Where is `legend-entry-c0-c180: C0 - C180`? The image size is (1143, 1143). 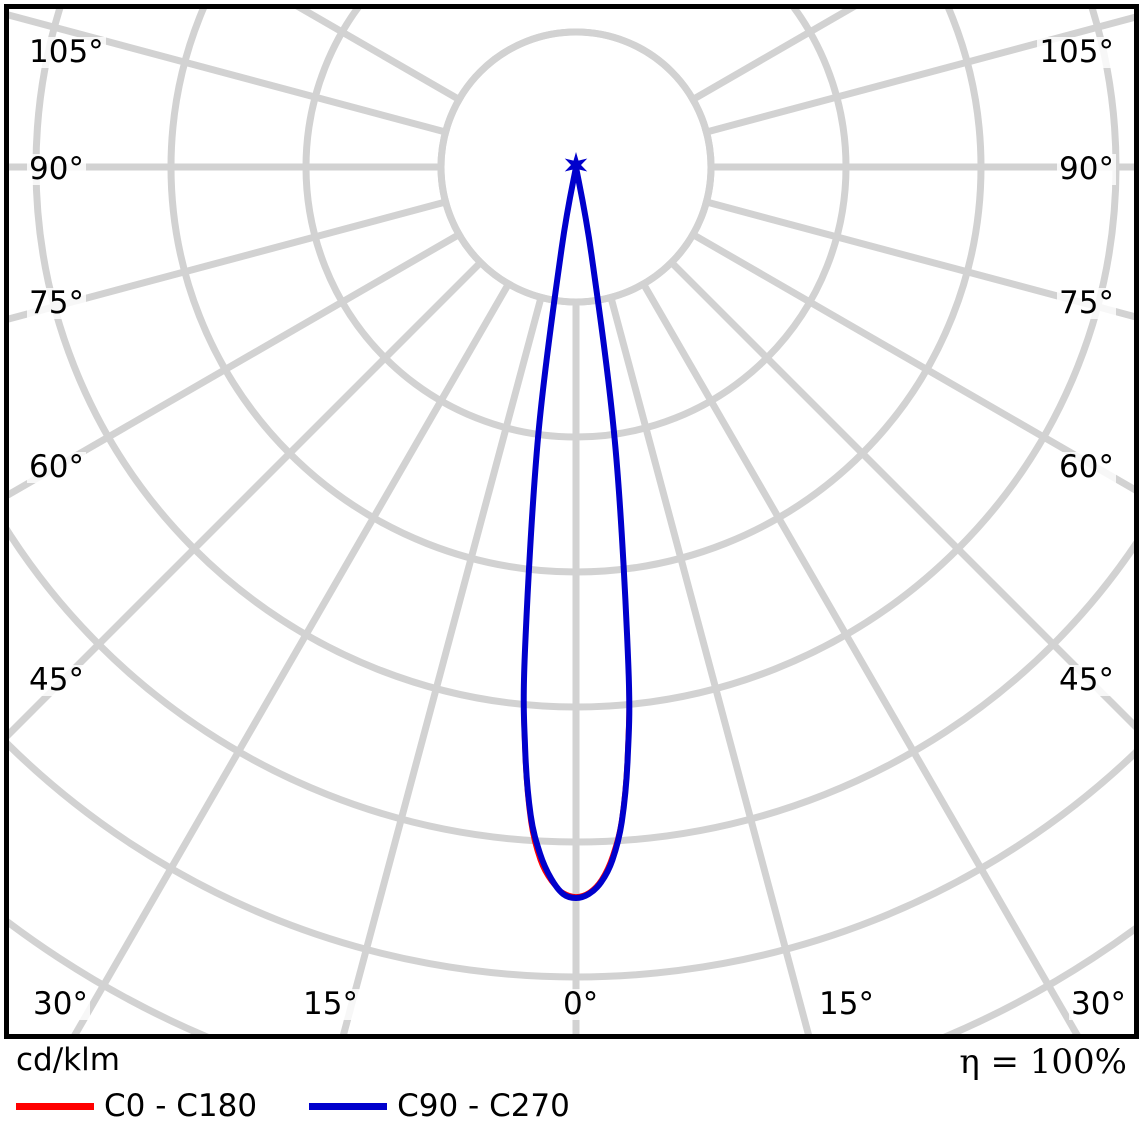 legend-entry-c0-c180: C0 - C180 is located at coordinates (162, 1106).